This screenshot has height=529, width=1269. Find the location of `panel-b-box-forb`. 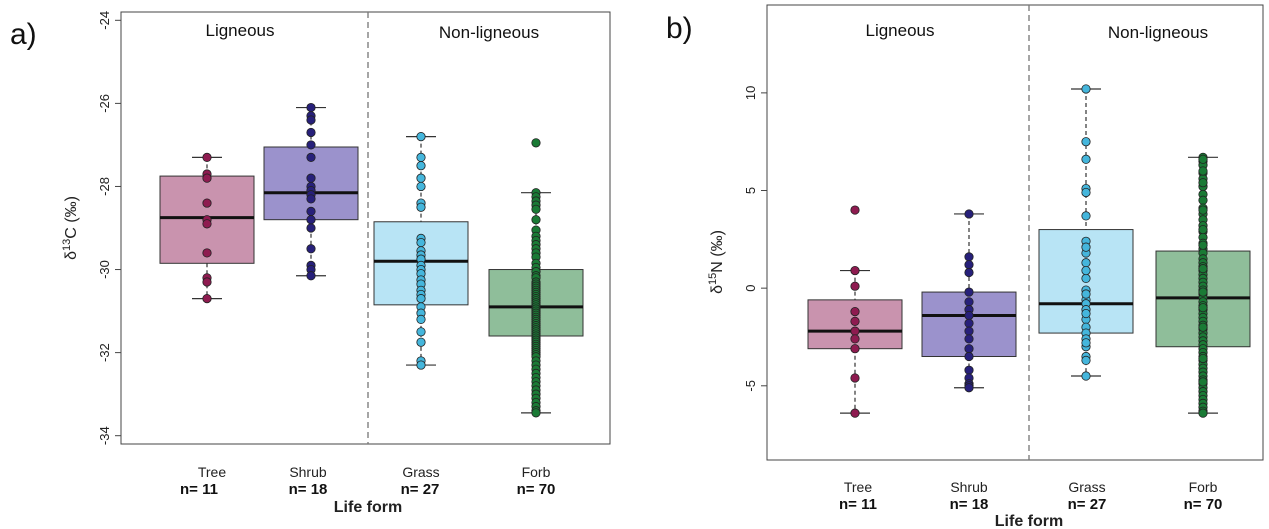

panel-b-box-forb is located at coordinates (1203, 285).